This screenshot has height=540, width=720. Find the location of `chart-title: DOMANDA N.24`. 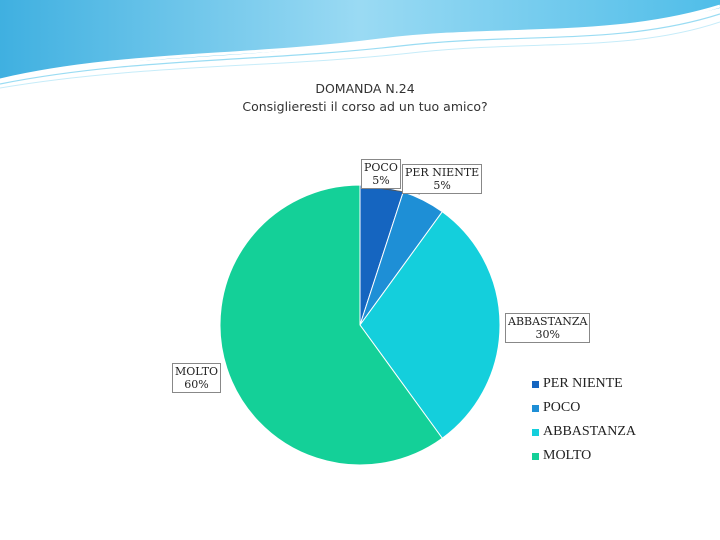

chart-title: DOMANDA N.24 is located at coordinates (365, 88).